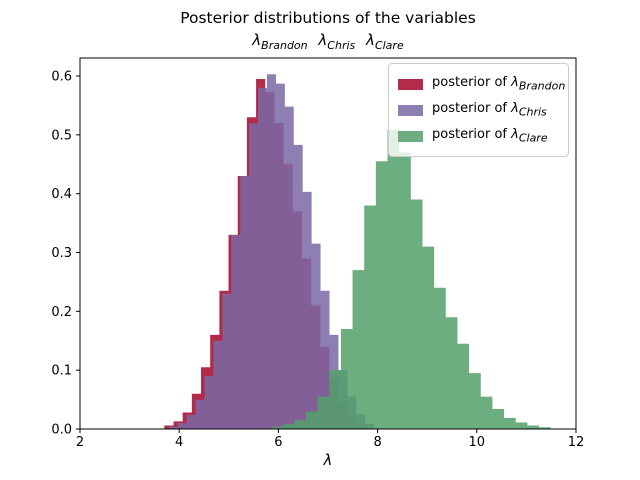 Image resolution: width=640 pixels, height=480 pixels. I want to click on axes-title: λBrandon λChris λClare, so click(328, 41).